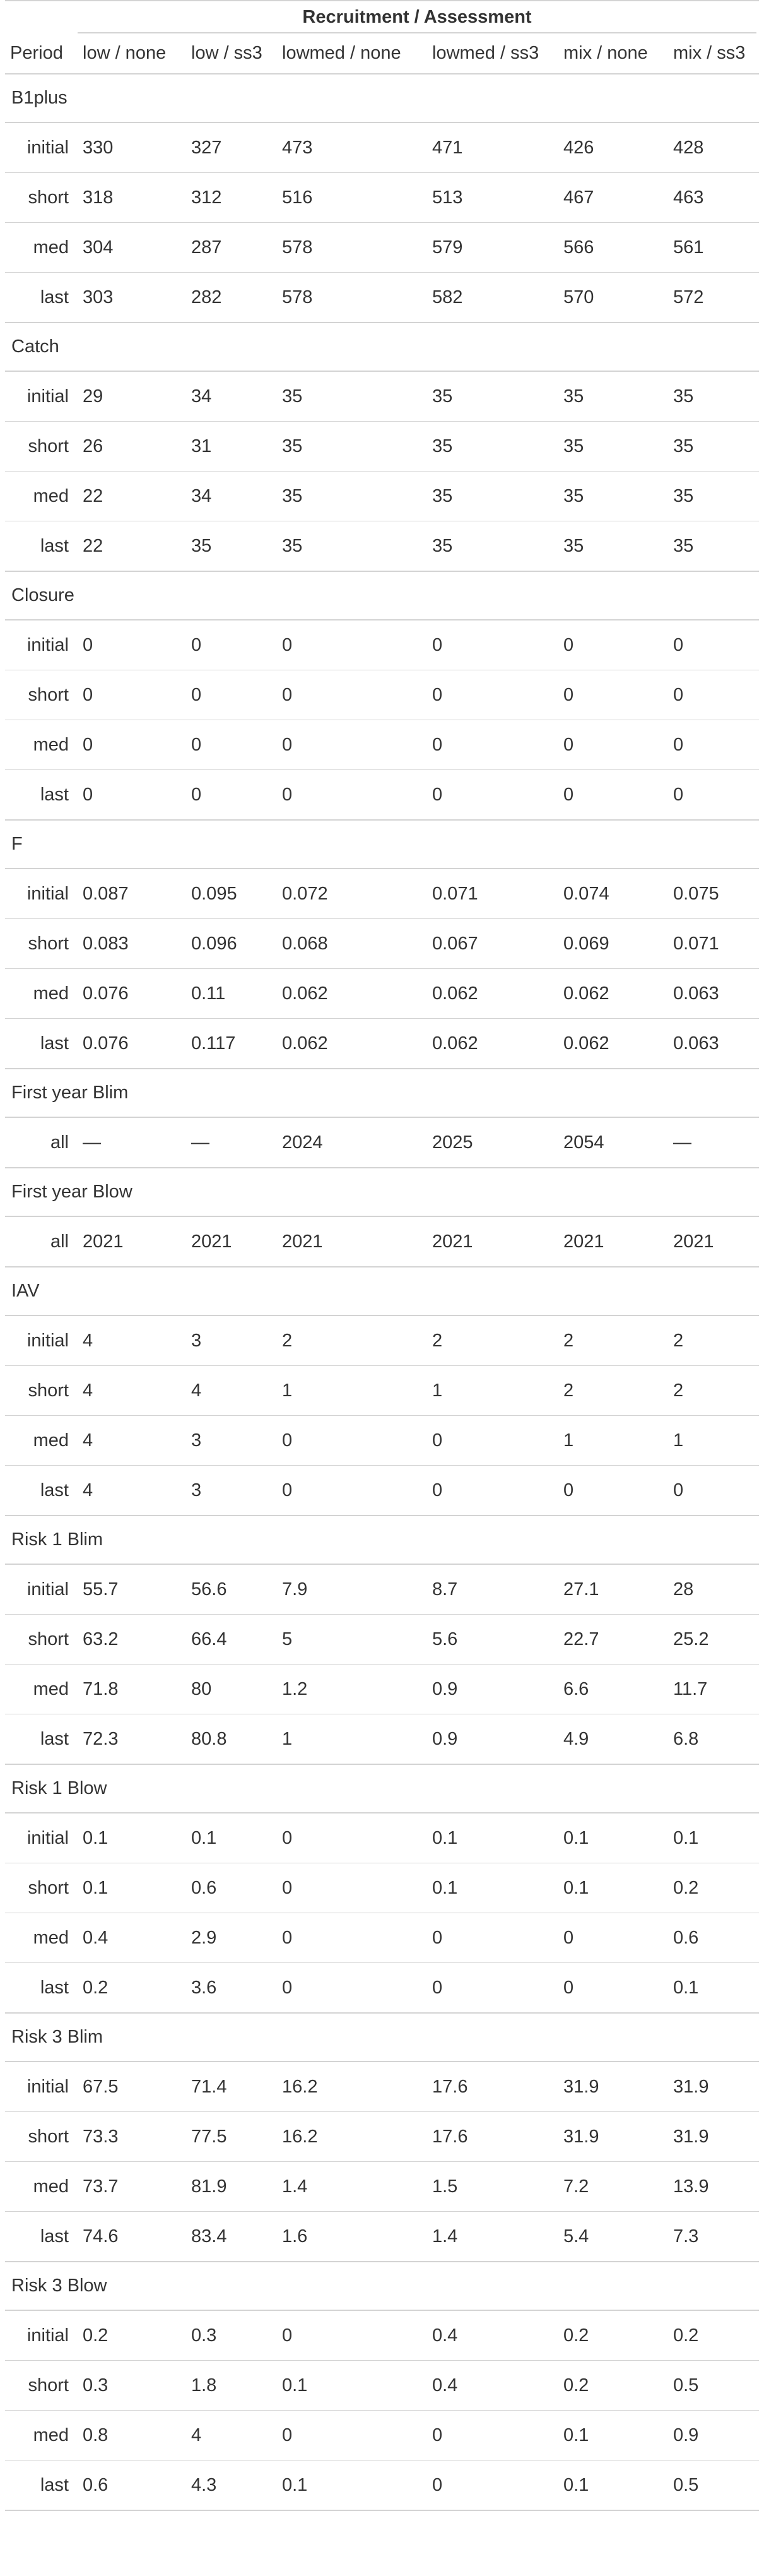 This screenshot has height=2576, width=764. What do you see at coordinates (129, 197) in the screenshot?
I see `table-cell: 318` at bounding box center [129, 197].